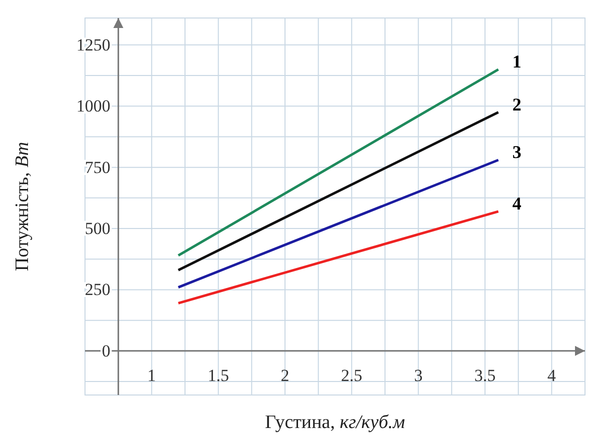  Describe the element at coordinates (22, 207) in the screenshot. I see `y-axis-title: Потужність, Вт` at that location.